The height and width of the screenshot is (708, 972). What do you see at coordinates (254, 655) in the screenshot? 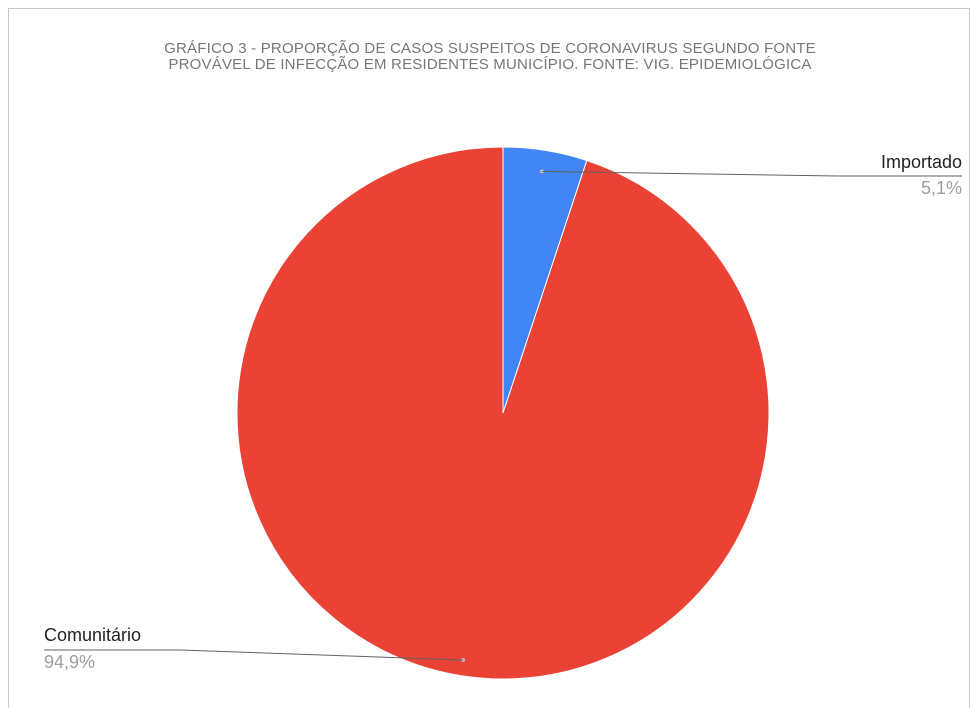
I see `leader-line-comunitario` at bounding box center [254, 655].